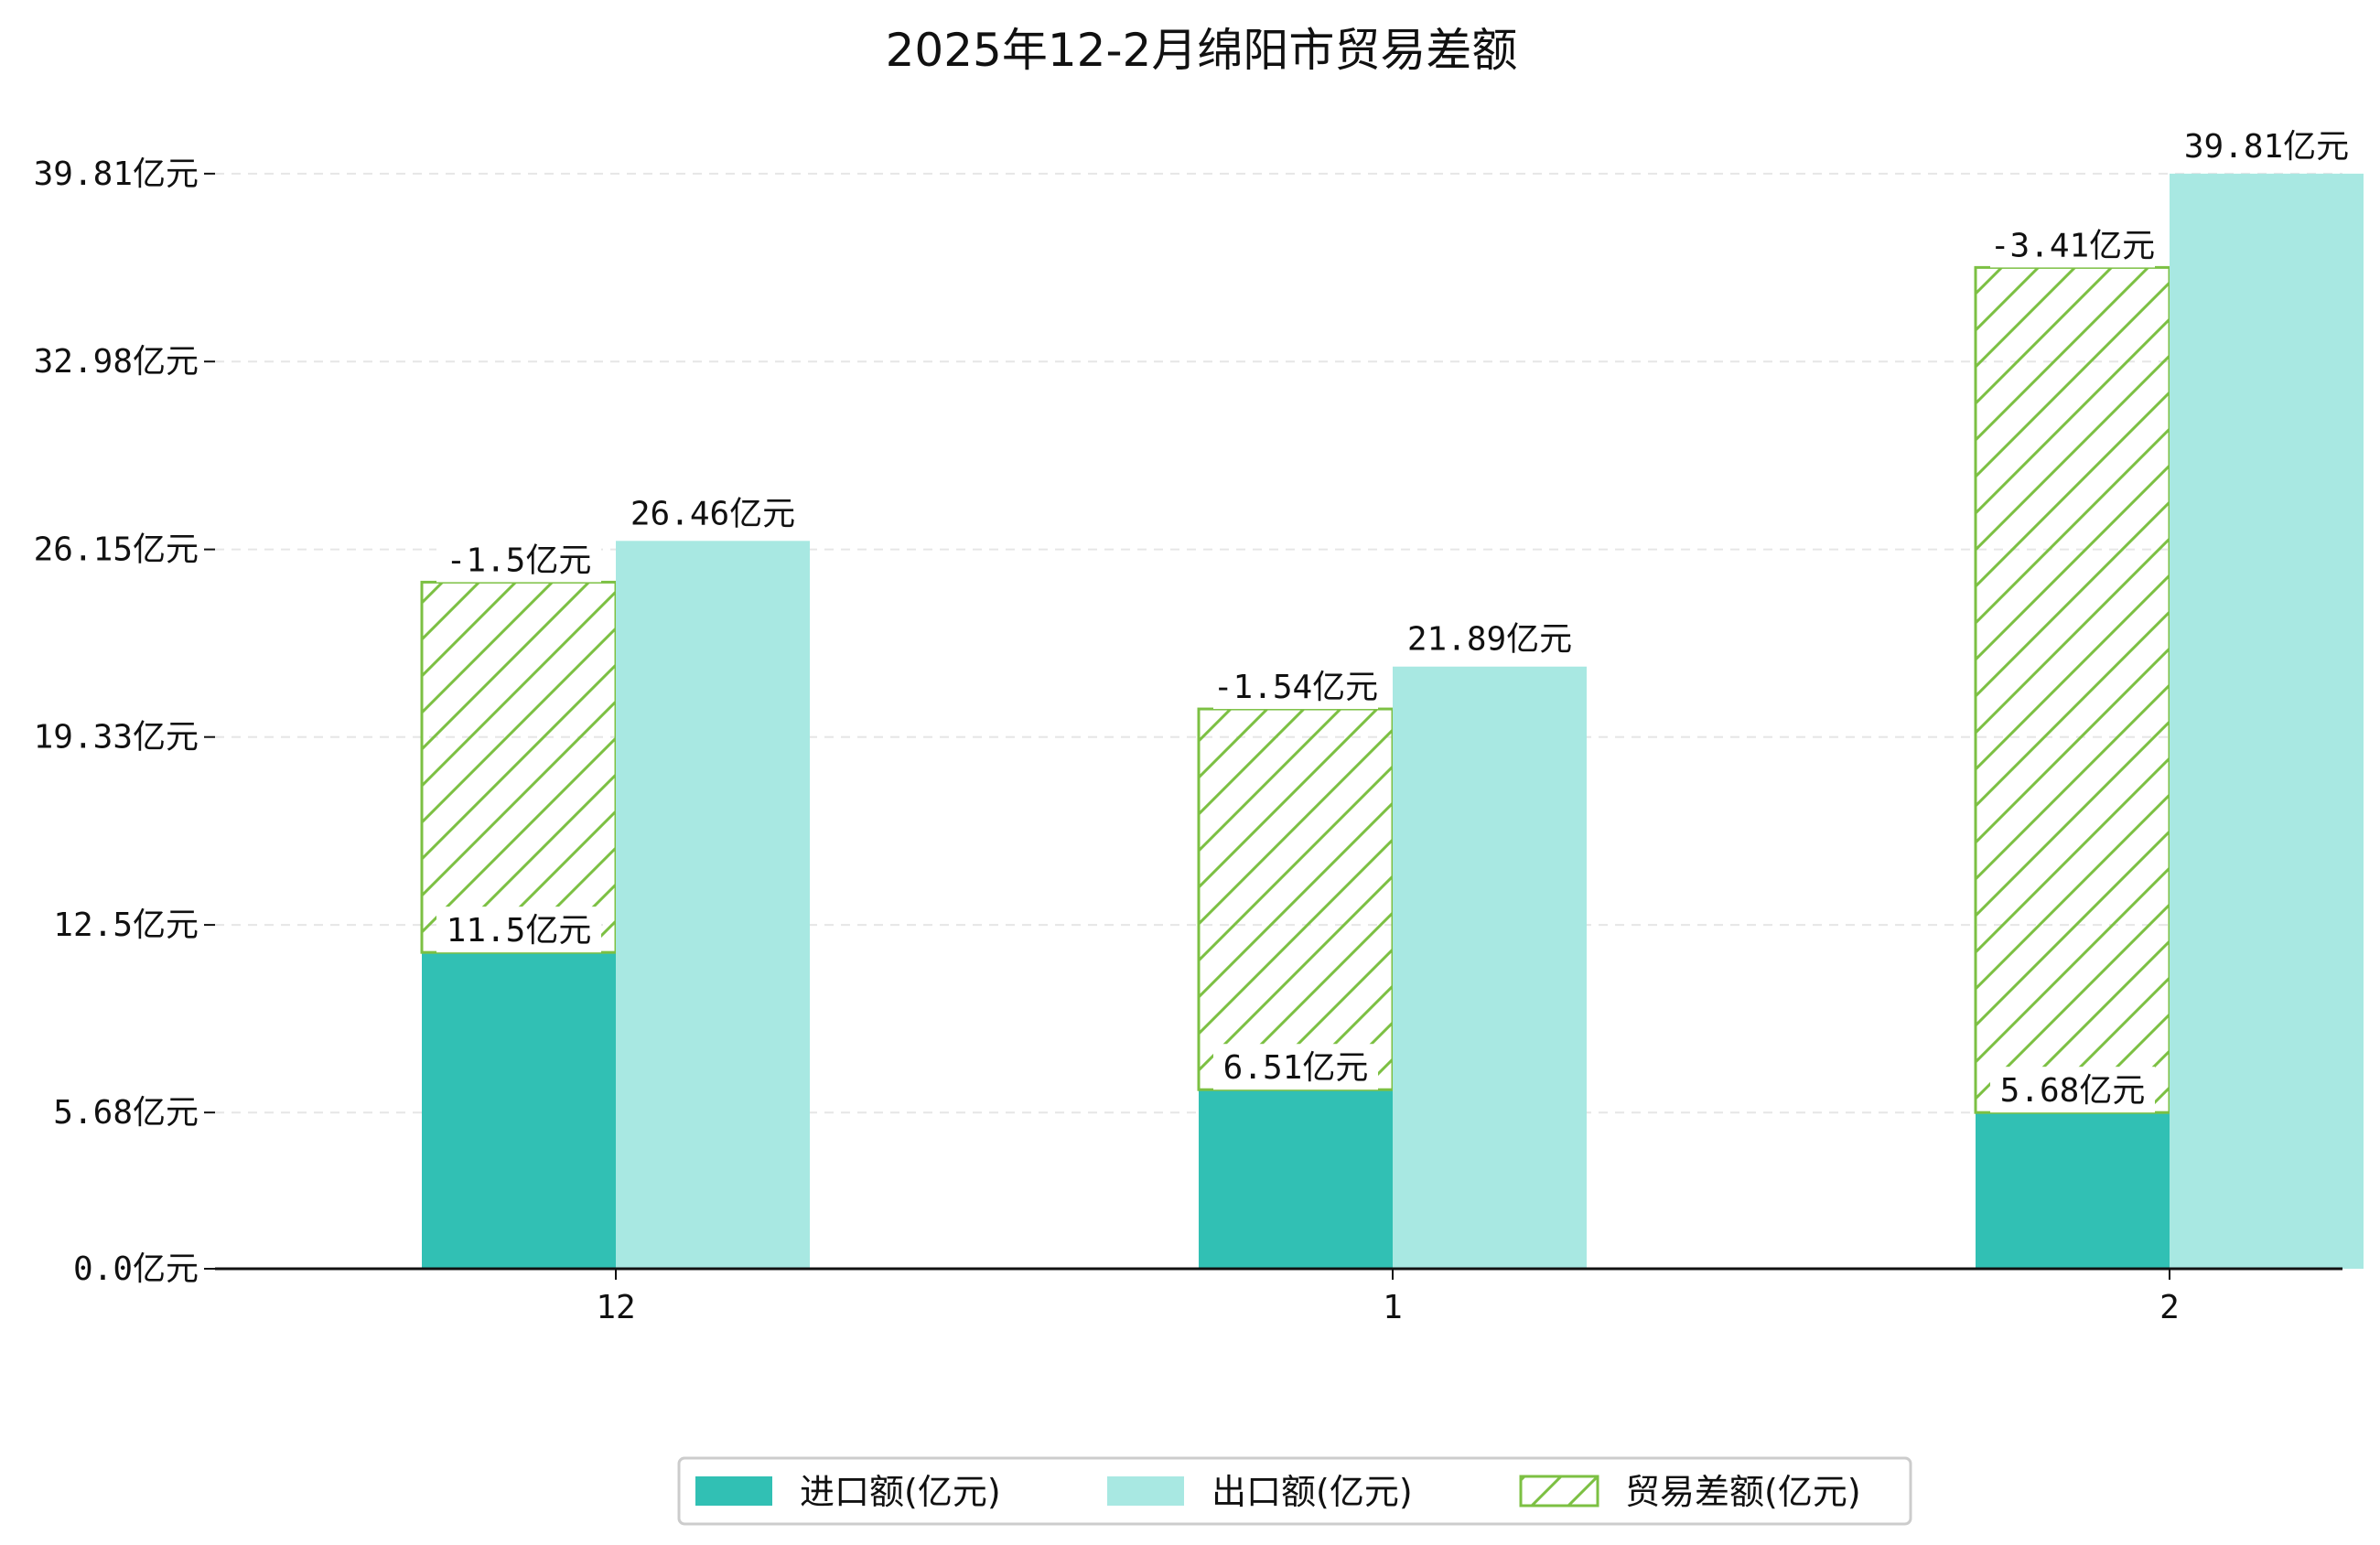  Describe the element at coordinates (1393, 1307) in the screenshot. I see `x-tick-label: 1` at that location.